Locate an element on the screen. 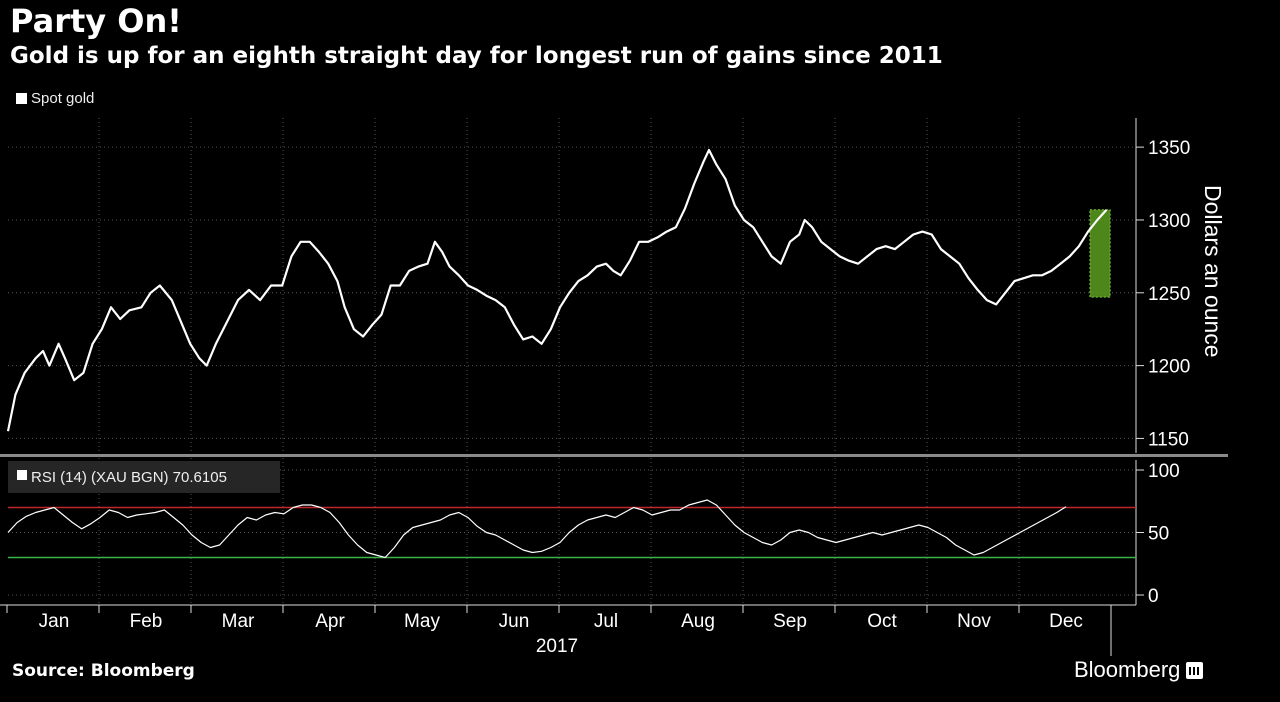 This screenshot has height=702, width=1280. y-tick-label-1350: 1350 is located at coordinates (1169, 148).